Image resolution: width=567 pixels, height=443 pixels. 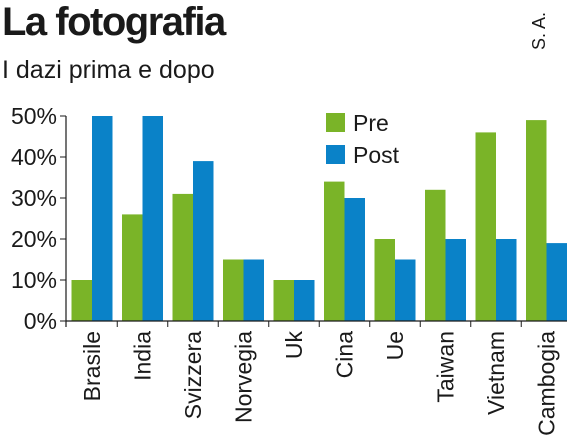 What do you see at coordinates (143, 356) in the screenshot?
I see `x-tick-label: India` at bounding box center [143, 356].